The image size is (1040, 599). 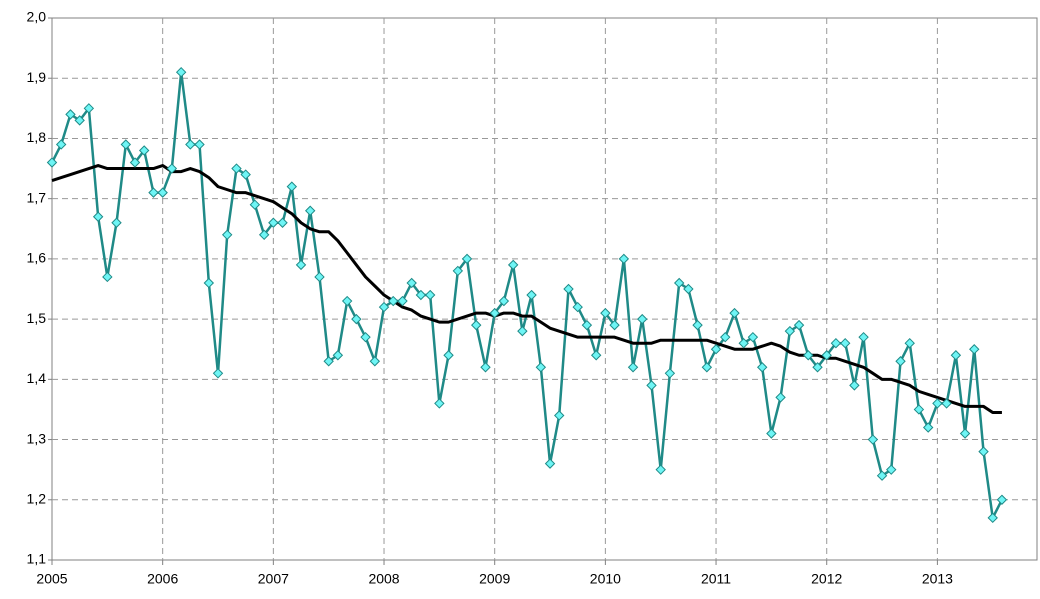 What do you see at coordinates (37, 318) in the screenshot?
I see `y-tick-label: 1,5` at bounding box center [37, 318].